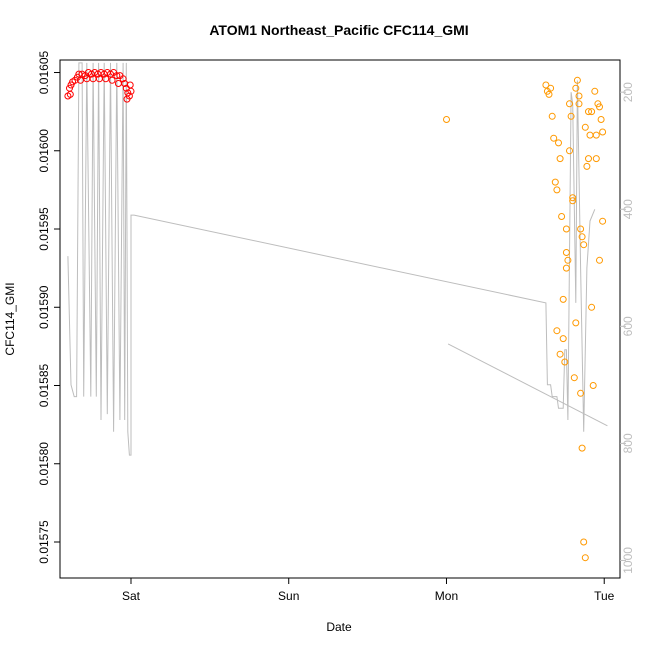 The image size is (650, 650). I want to click on right-axis: 200 400 600 800 1000, so click(627, 328).